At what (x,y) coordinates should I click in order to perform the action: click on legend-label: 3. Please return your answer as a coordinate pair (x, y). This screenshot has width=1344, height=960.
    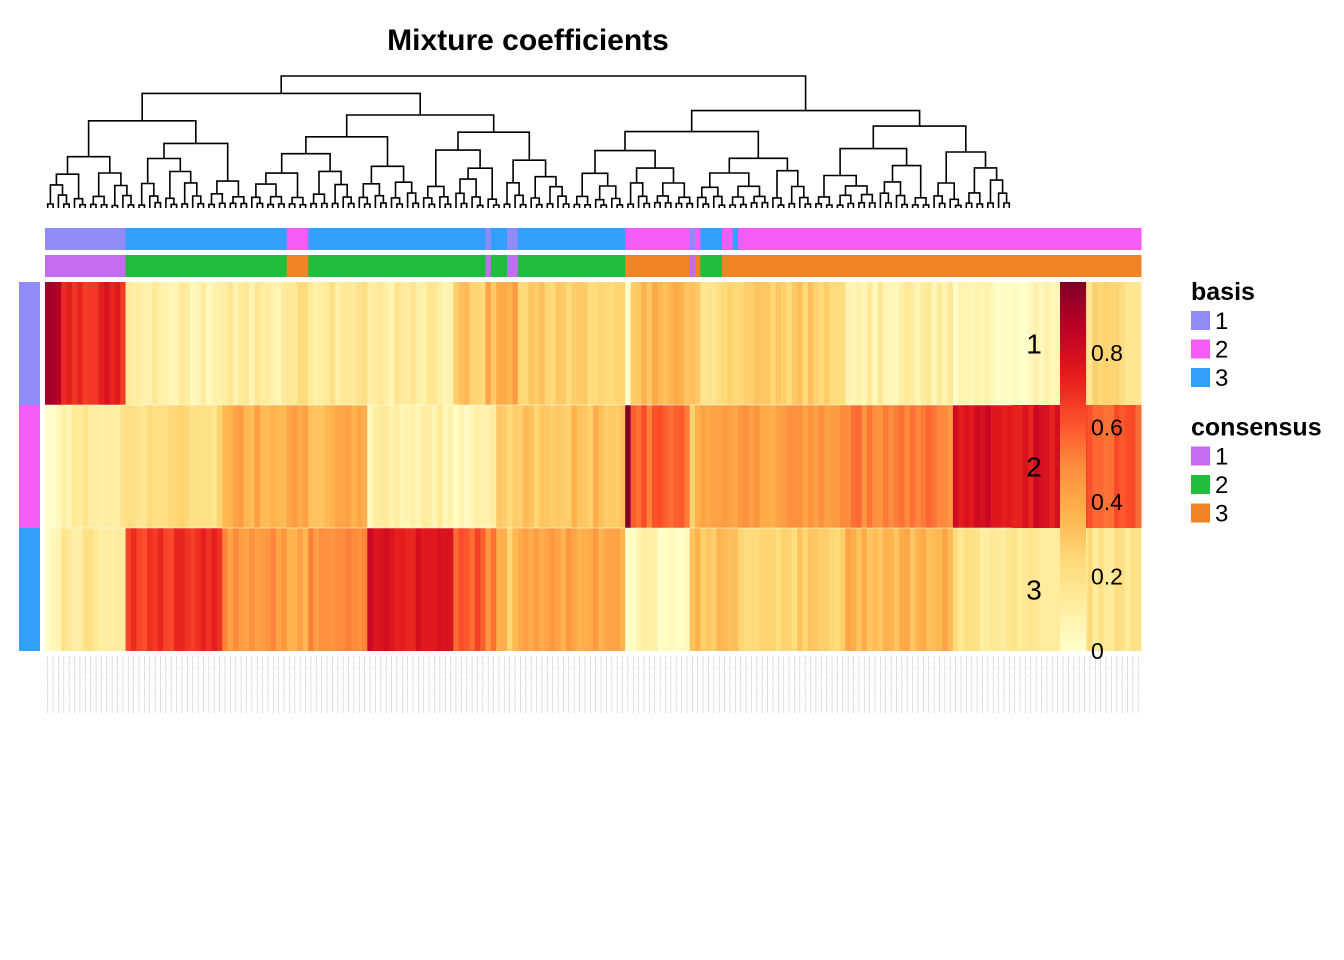
    Looking at the image, I should click on (1221, 514).